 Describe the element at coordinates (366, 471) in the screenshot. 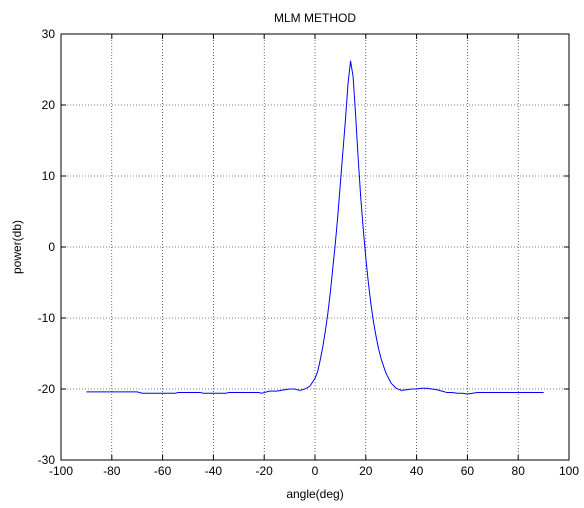

I see `x-tick-label: 20` at that location.